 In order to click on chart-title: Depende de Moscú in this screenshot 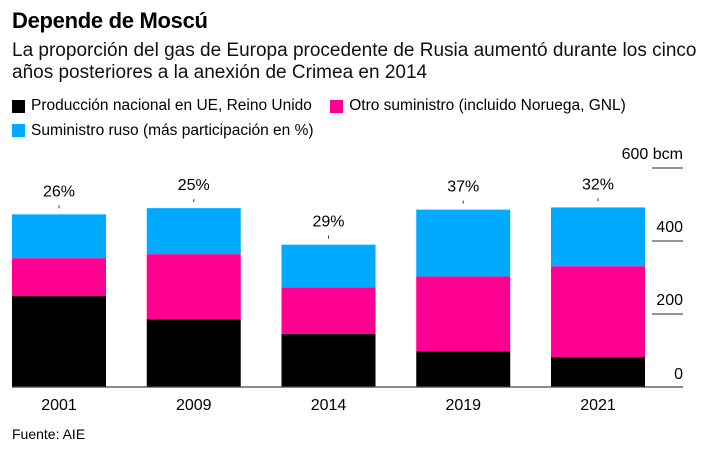, I will do `click(110, 20)`.